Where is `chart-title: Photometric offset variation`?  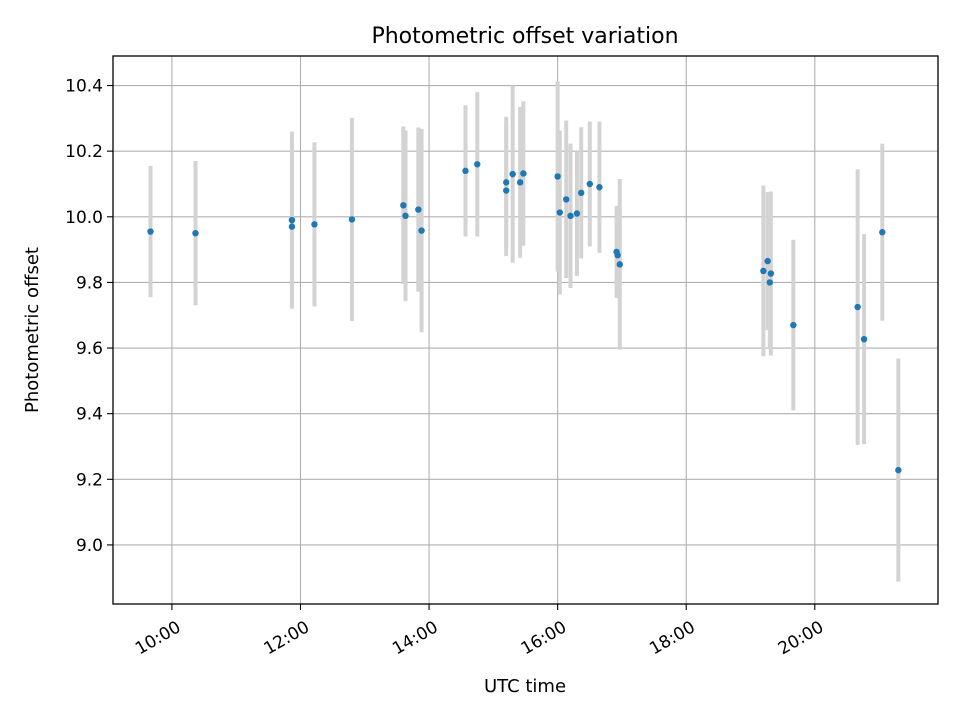
chart-title: Photometric offset variation is located at coordinates (524, 36).